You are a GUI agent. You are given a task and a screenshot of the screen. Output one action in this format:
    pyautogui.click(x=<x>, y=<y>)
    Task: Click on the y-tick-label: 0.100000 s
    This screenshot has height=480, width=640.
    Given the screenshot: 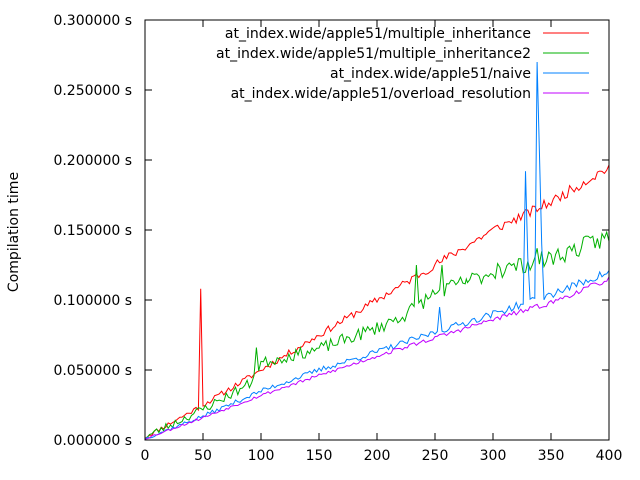 What is the action you would take?
    pyautogui.click(x=92, y=301)
    